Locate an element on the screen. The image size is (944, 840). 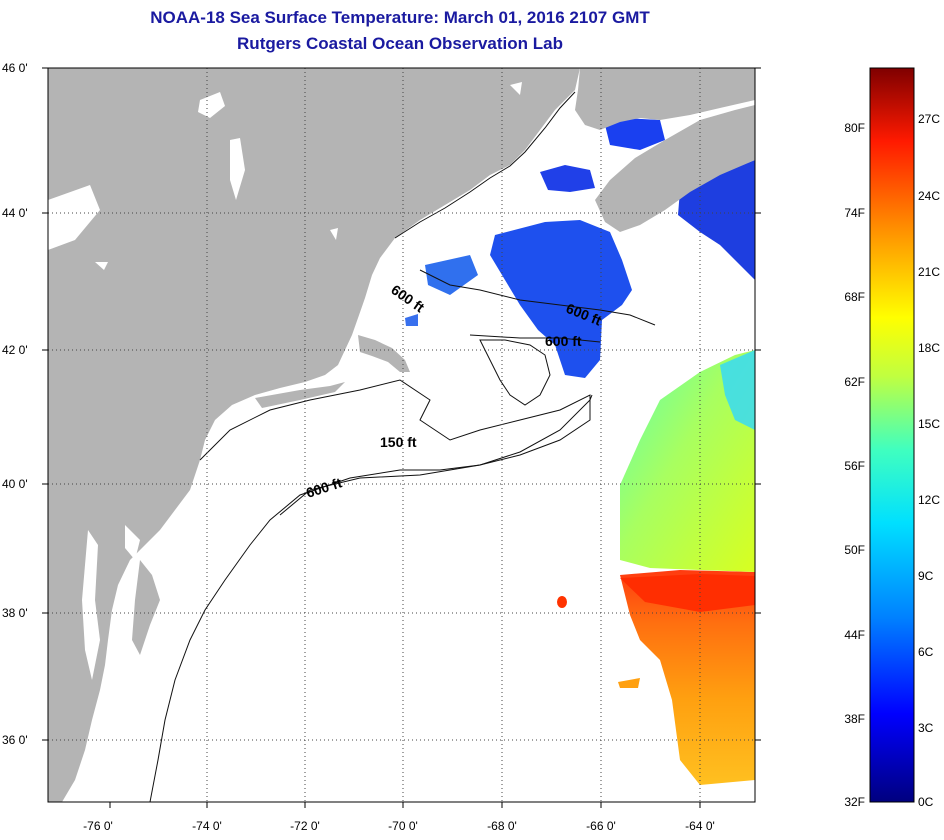
lat-label-46: 46 0' is located at coordinates (15, 68).